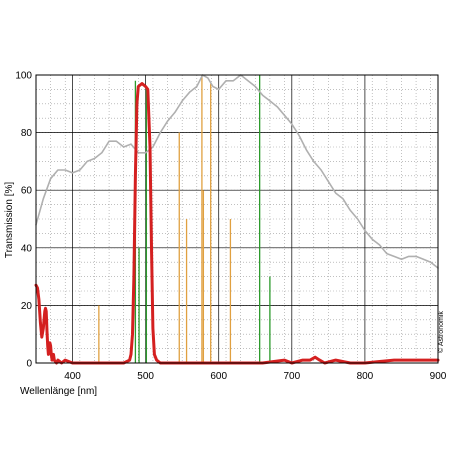 The width and height of the screenshot is (455, 455). What do you see at coordinates (58, 391) in the screenshot?
I see `x-axis-label: Wellenlänge [nm]` at bounding box center [58, 391].